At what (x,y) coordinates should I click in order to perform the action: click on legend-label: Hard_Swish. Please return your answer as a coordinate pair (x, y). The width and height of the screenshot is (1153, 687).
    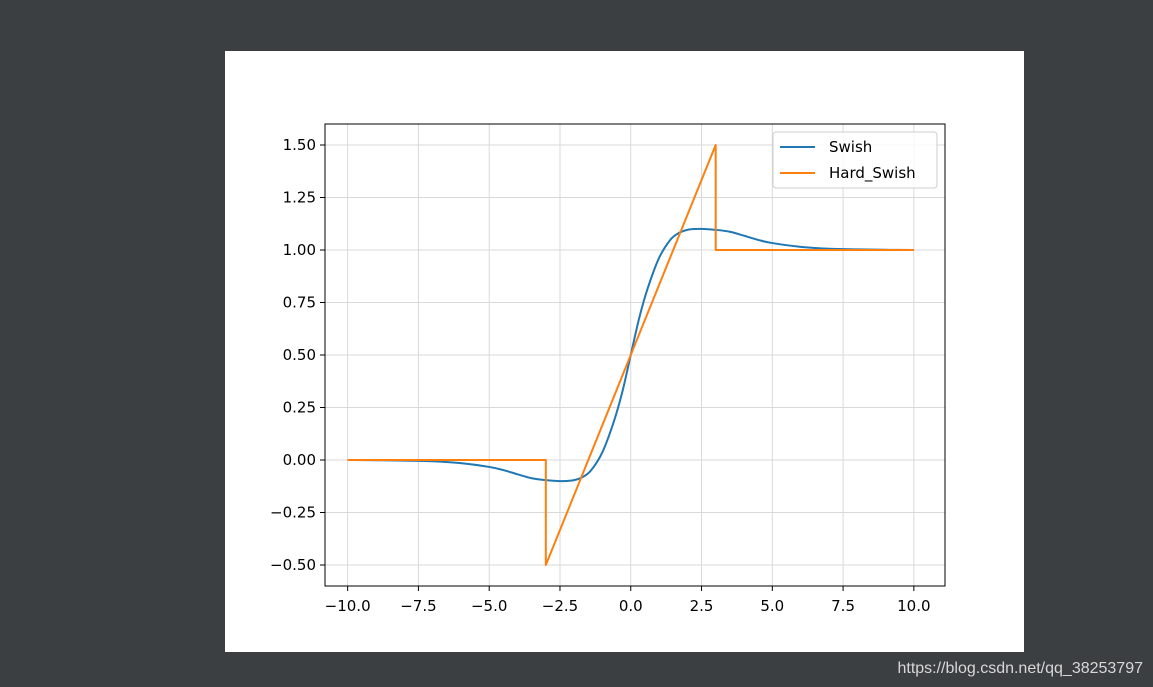
    Looking at the image, I should click on (872, 173).